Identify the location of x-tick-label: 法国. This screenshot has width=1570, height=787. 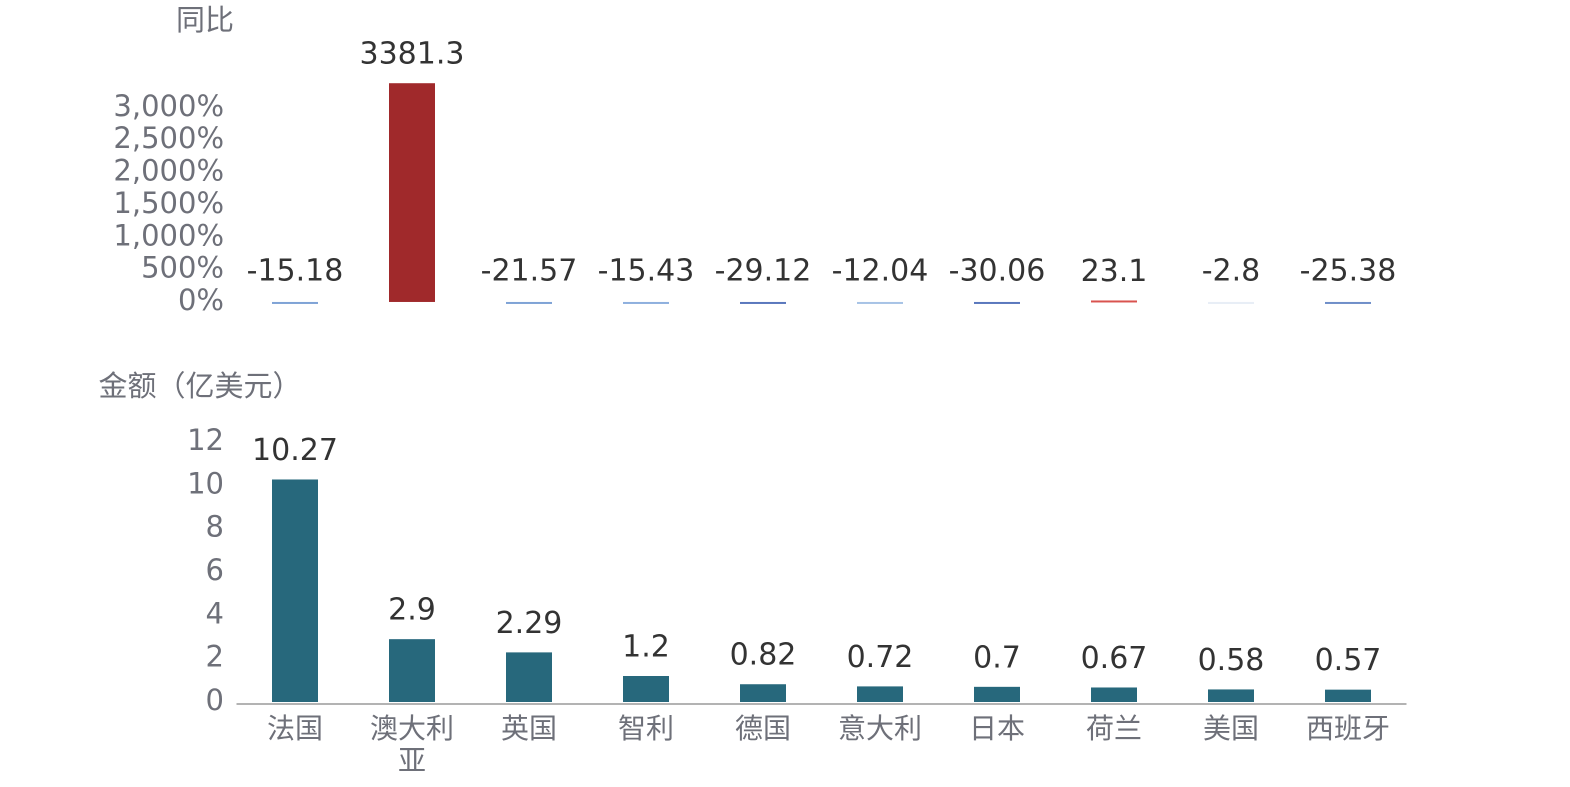
(295, 728).